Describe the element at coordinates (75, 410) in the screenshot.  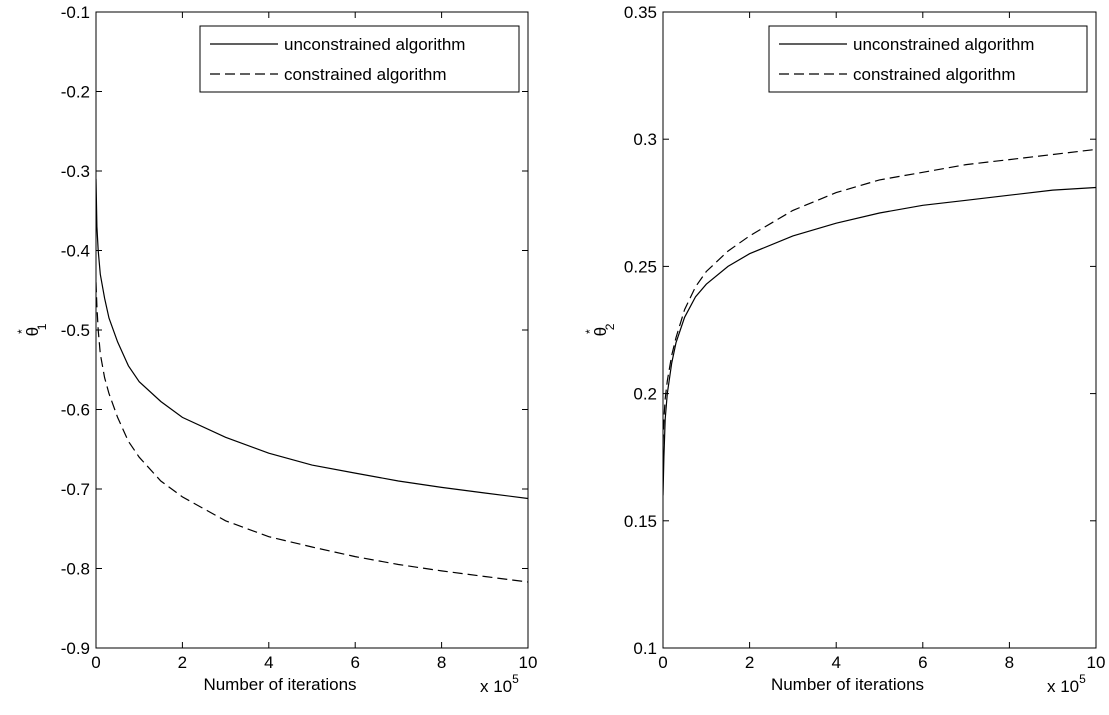
I see `y-tick-label: -0.6` at that location.